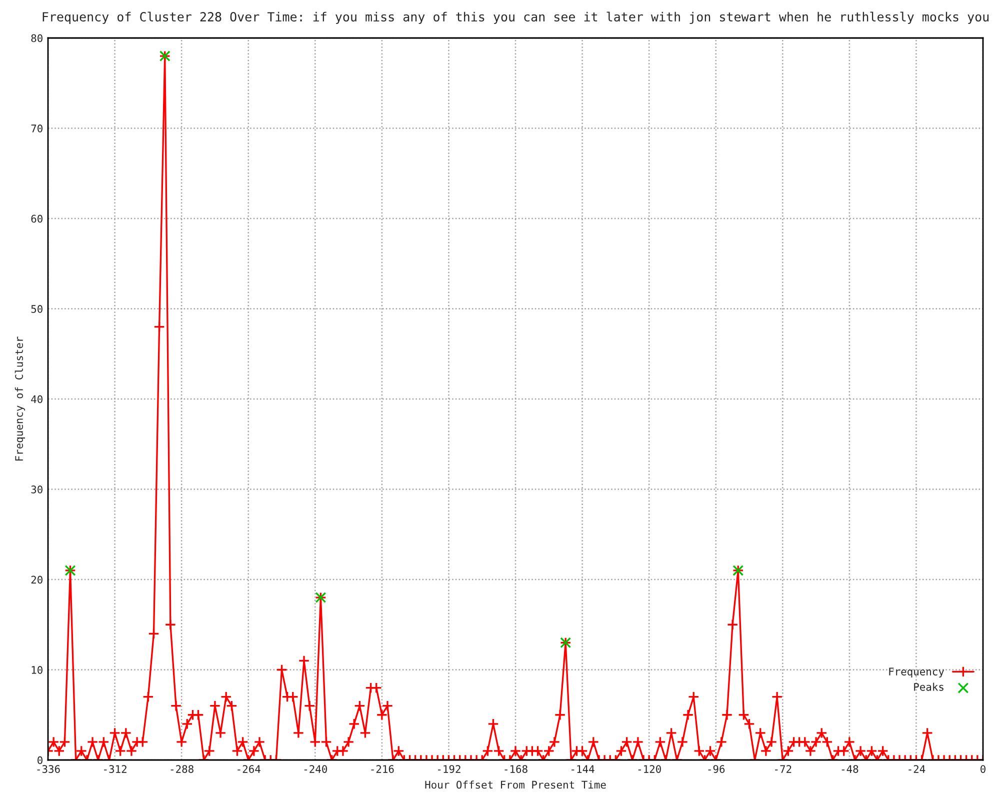 The width and height of the screenshot is (1000, 800). I want to click on x-tick-label: -48, so click(850, 769).